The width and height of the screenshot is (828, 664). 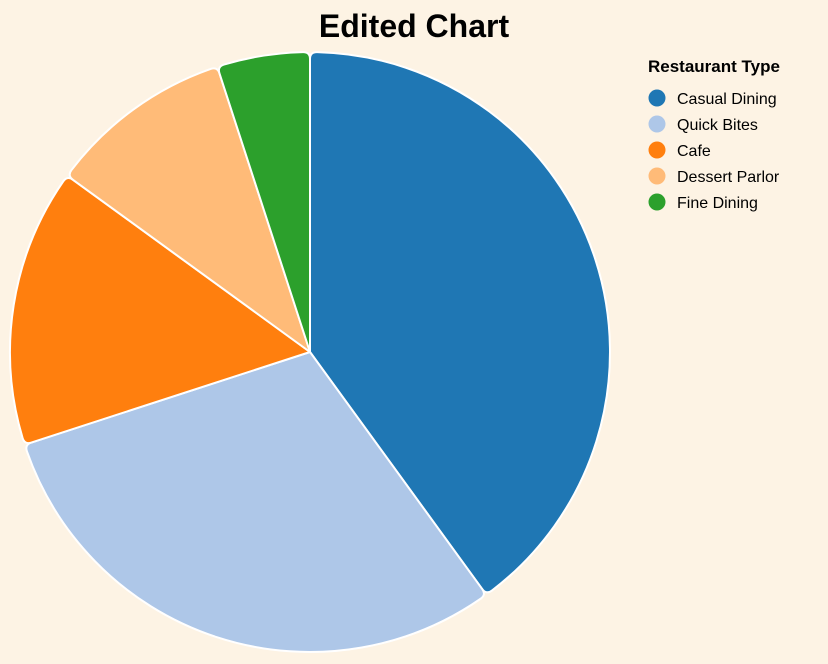 What do you see at coordinates (657, 202) in the screenshot?
I see `legend-swatch-fine-dining` at bounding box center [657, 202].